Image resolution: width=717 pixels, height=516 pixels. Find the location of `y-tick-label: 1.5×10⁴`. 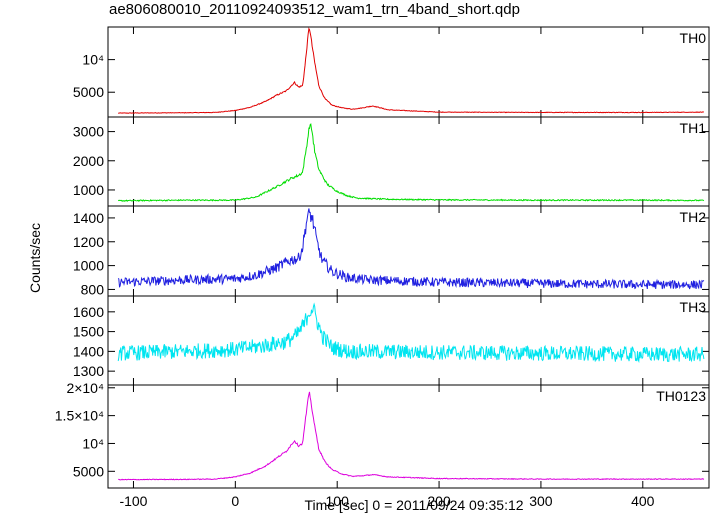

y-tick-label: 1.5×10⁴ is located at coordinates (79, 416).